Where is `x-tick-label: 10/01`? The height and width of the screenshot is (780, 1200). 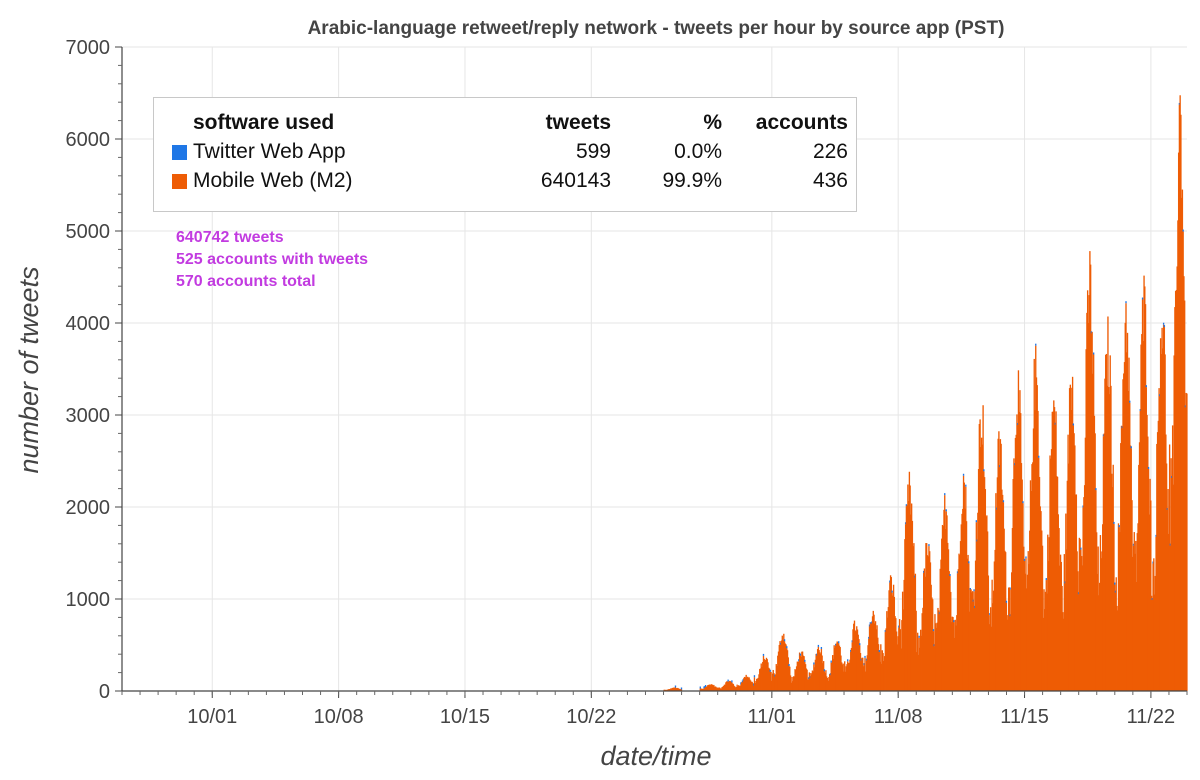 x-tick-label: 10/01 is located at coordinates (212, 717).